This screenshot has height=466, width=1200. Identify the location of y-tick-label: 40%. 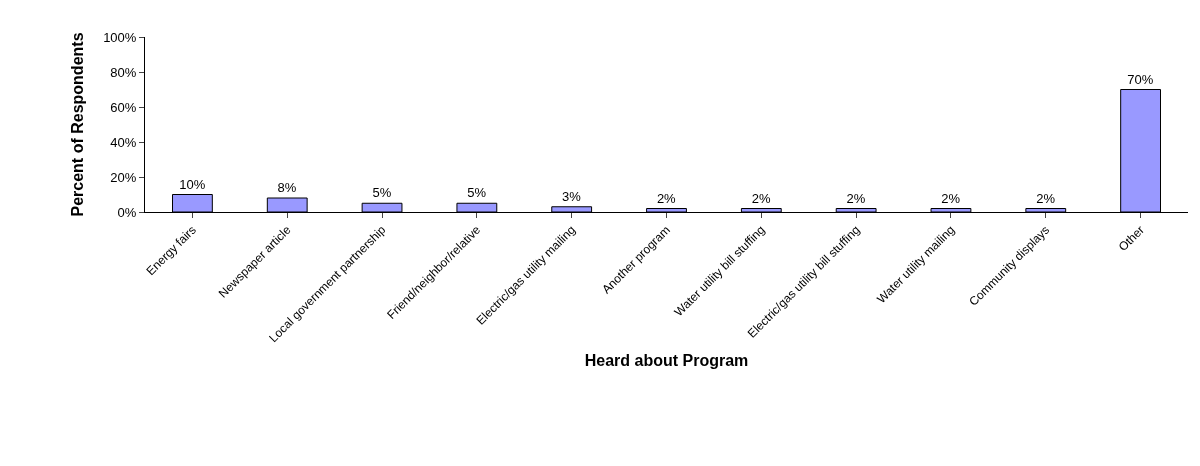
(123, 142).